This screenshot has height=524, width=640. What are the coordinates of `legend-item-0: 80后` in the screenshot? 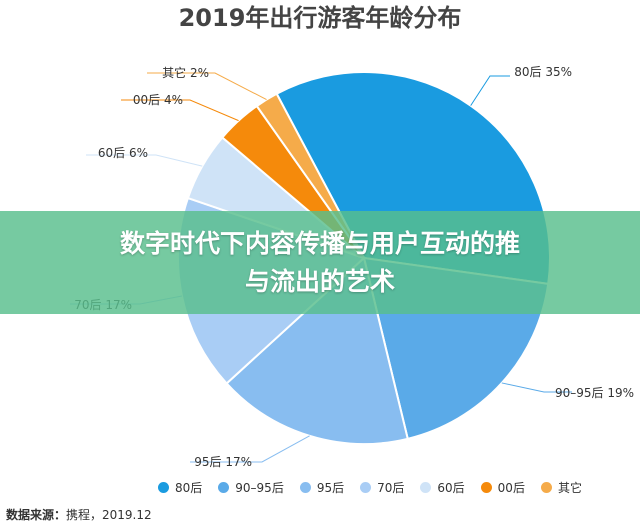 It's located at (180, 487).